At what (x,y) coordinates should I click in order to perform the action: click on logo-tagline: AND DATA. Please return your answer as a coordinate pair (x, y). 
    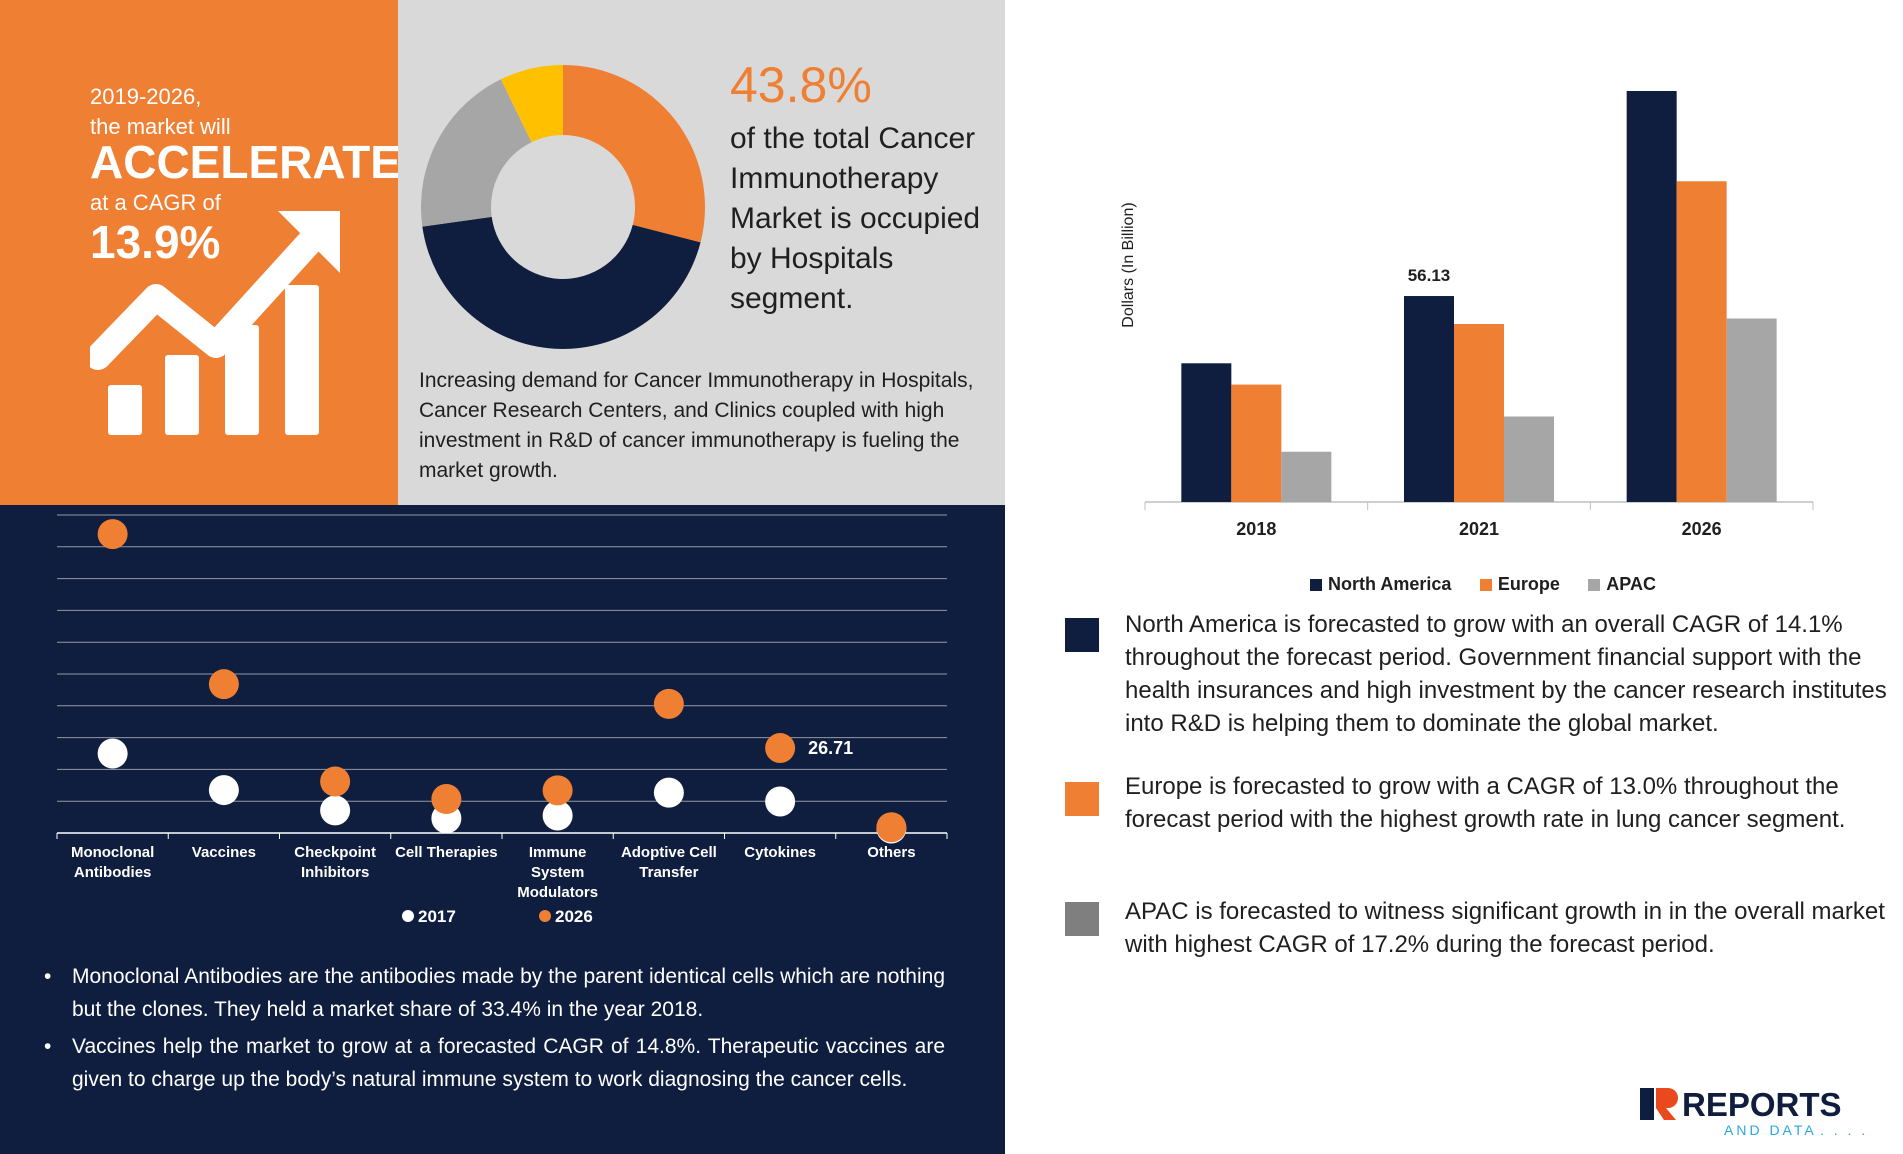
    Looking at the image, I should click on (1770, 1130).